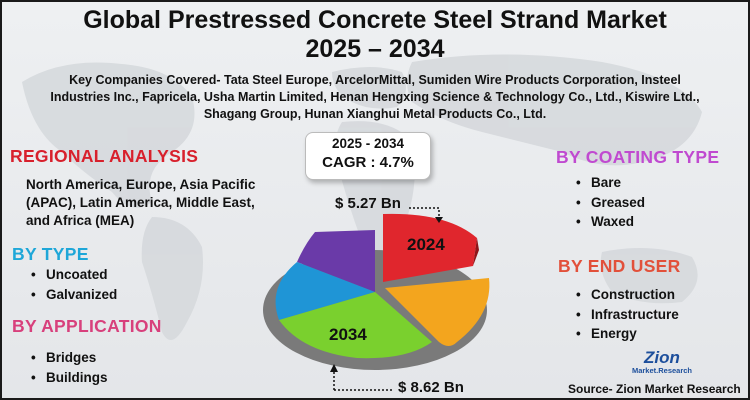  I want to click on pie-label-2034: 2034, so click(348, 334).